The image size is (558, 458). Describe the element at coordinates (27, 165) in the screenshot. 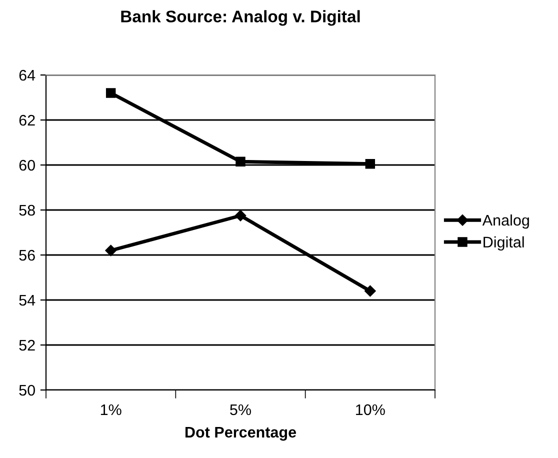

I see `y-tick-label: 60` at that location.